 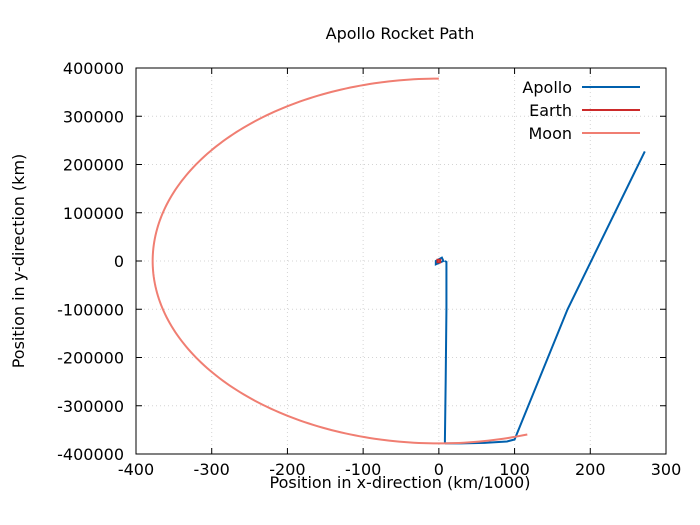 What do you see at coordinates (93, 116) in the screenshot?
I see `y-tick-label: 300000` at bounding box center [93, 116].